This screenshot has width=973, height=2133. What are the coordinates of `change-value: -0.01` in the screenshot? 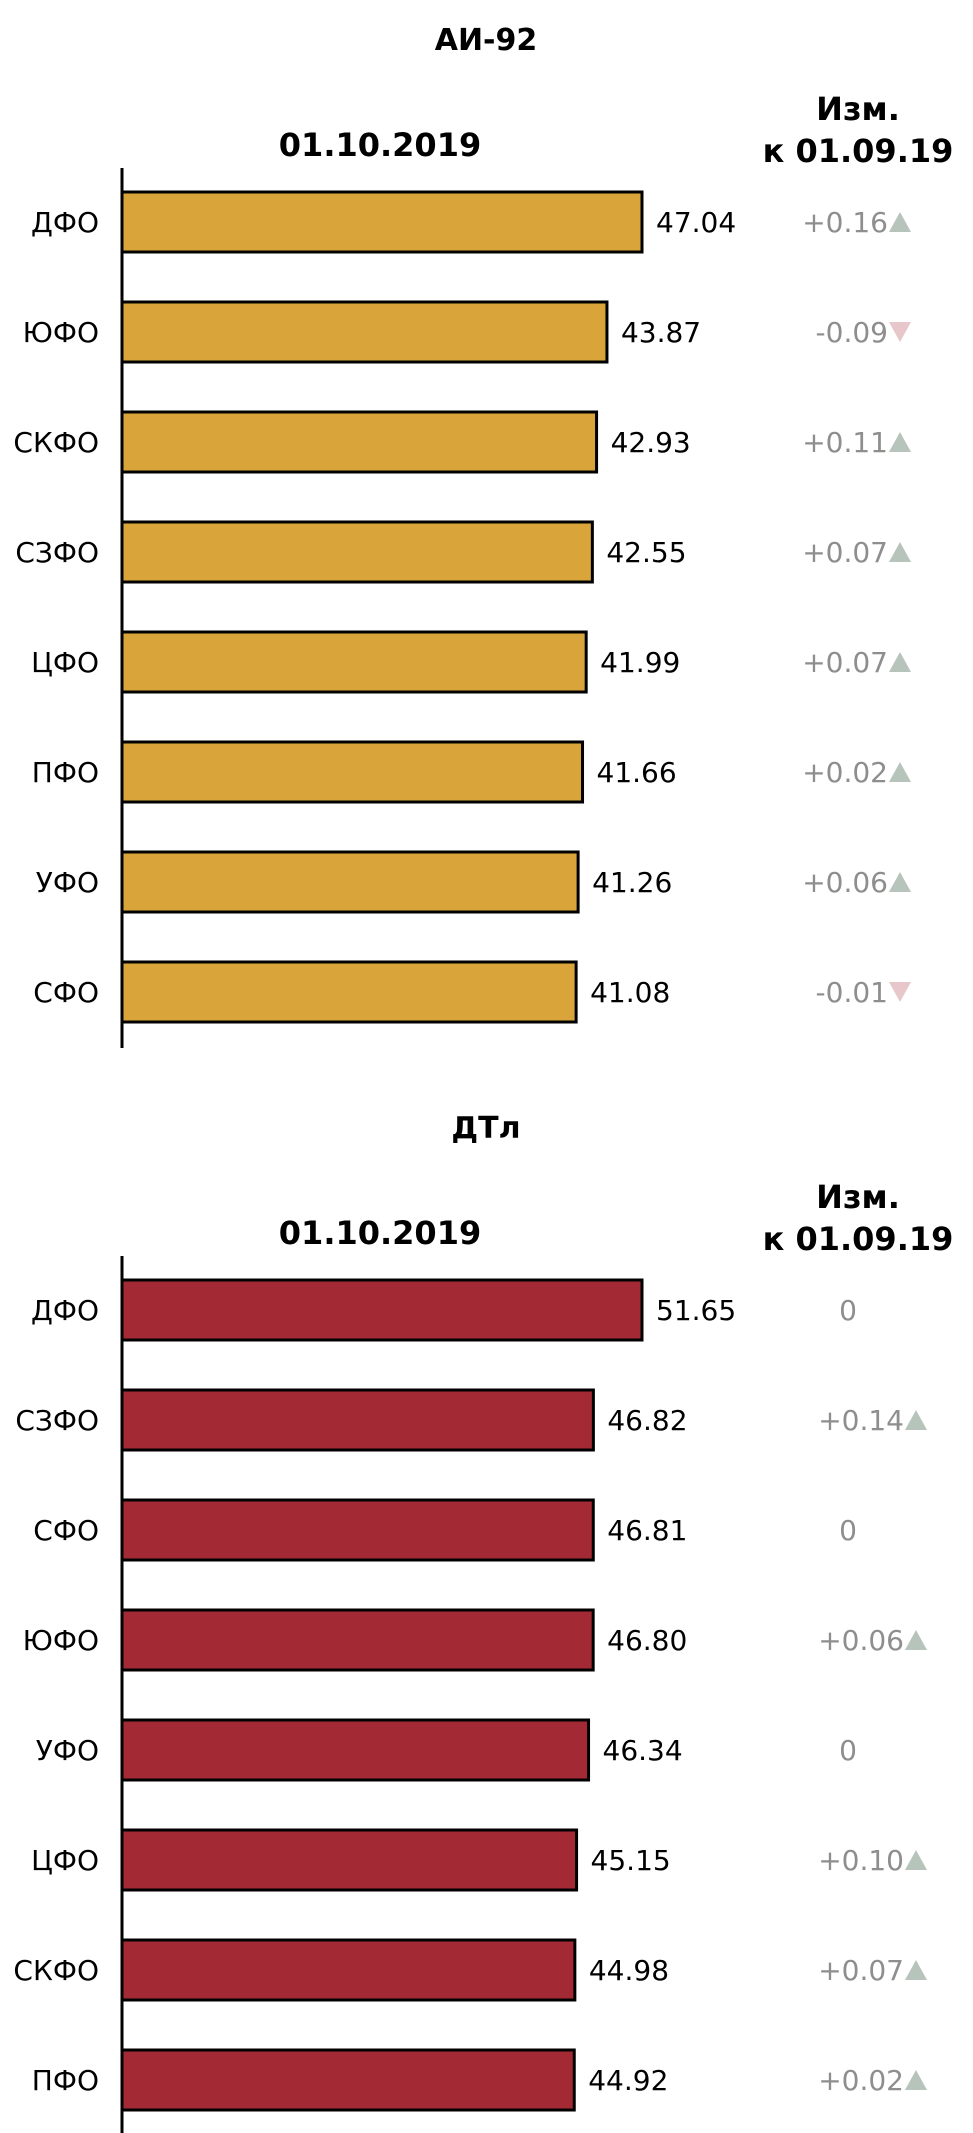 It's located at (852, 992).